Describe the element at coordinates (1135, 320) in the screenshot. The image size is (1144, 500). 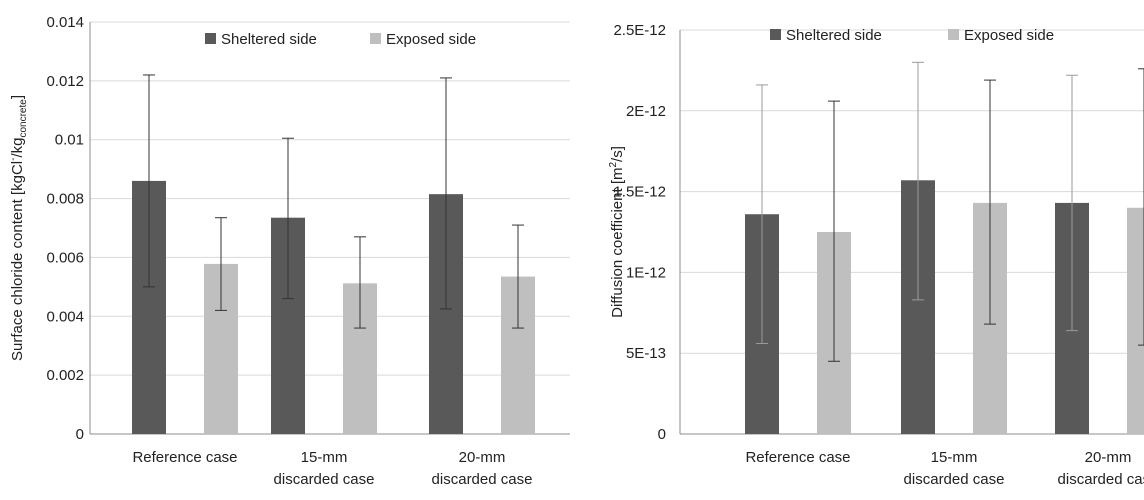
I see `bar-exposed` at that location.